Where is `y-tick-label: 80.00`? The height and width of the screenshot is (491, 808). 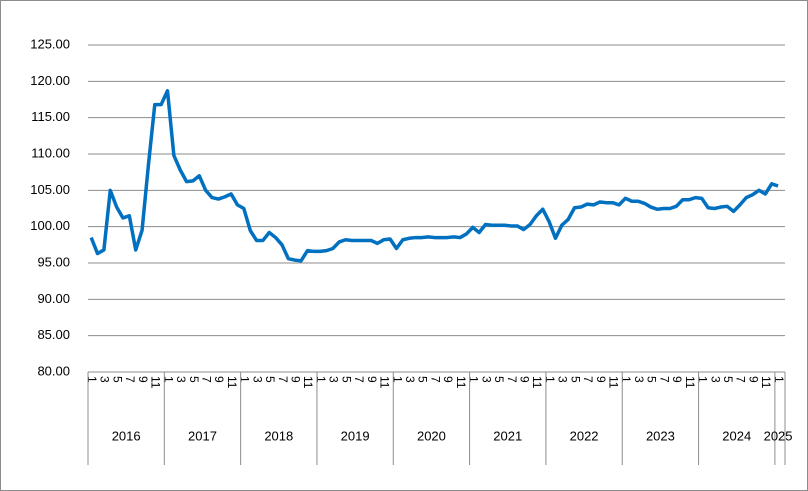
y-tick-label: 80.00 is located at coordinates (53, 370).